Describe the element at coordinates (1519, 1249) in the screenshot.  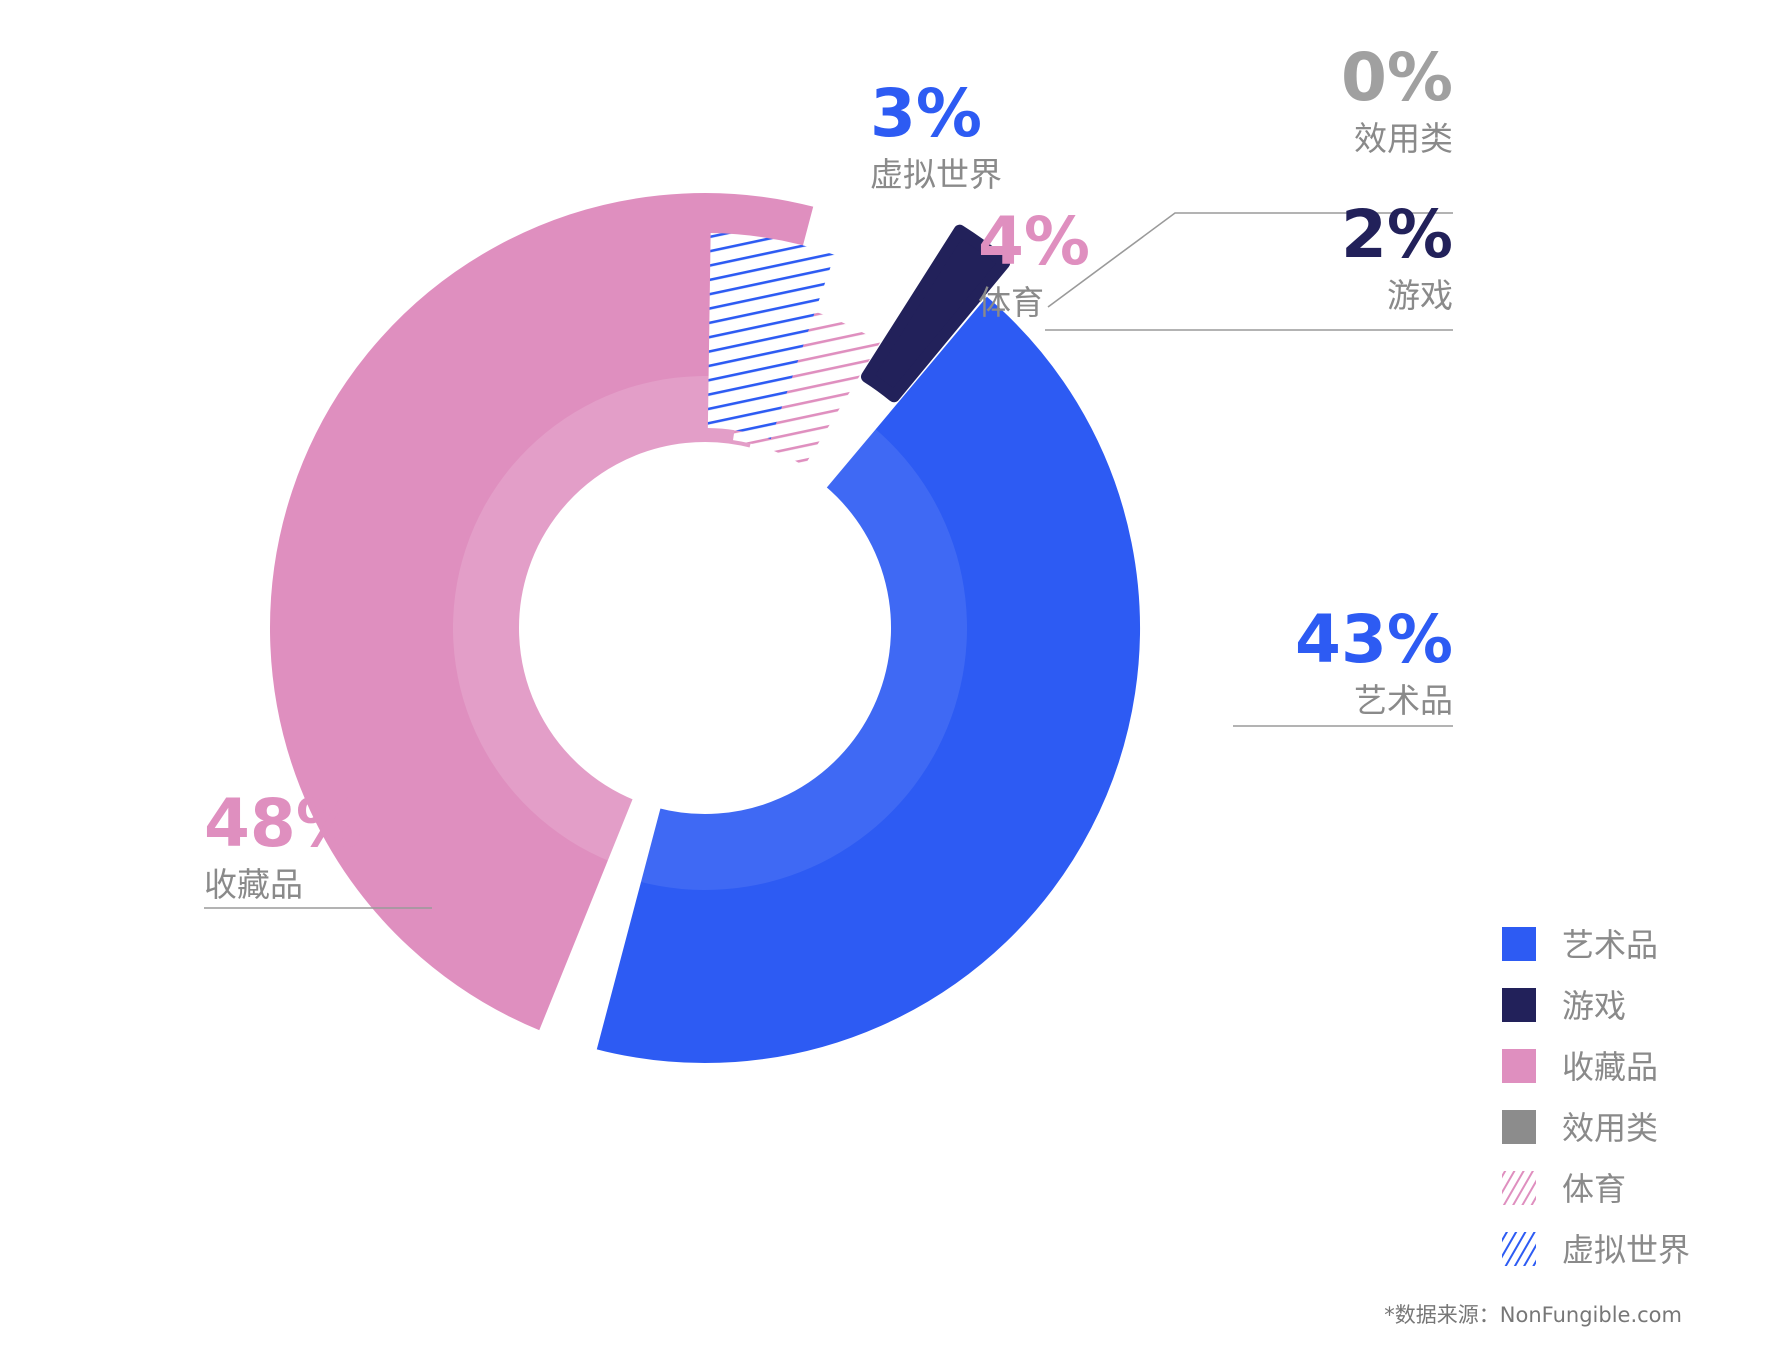
I see `legend-swatch-virtual-worlds` at that location.